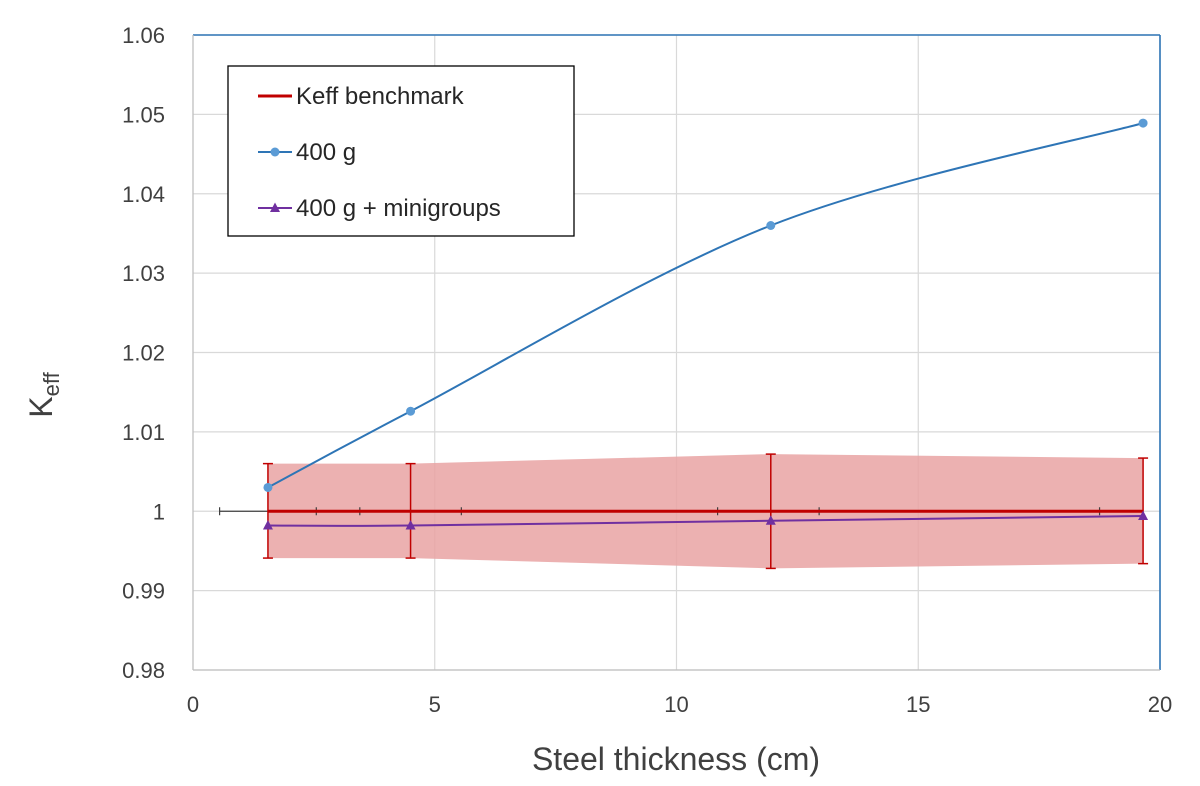 Image resolution: width=1200 pixels, height=786 pixels. I want to click on y-axis-title: Keff, so click(43, 394).